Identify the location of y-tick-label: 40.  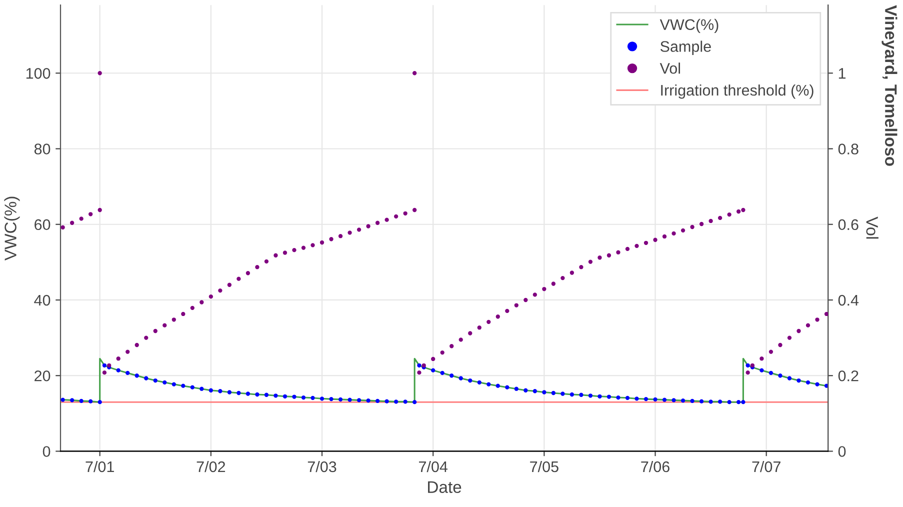
(42, 300).